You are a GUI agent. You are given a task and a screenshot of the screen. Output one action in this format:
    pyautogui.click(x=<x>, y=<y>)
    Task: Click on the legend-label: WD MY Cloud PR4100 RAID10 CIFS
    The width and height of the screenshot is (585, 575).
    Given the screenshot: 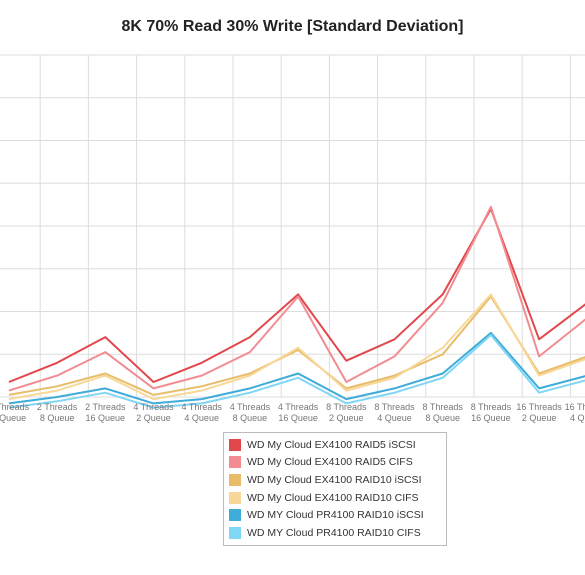 What is the action you would take?
    pyautogui.click(x=334, y=532)
    